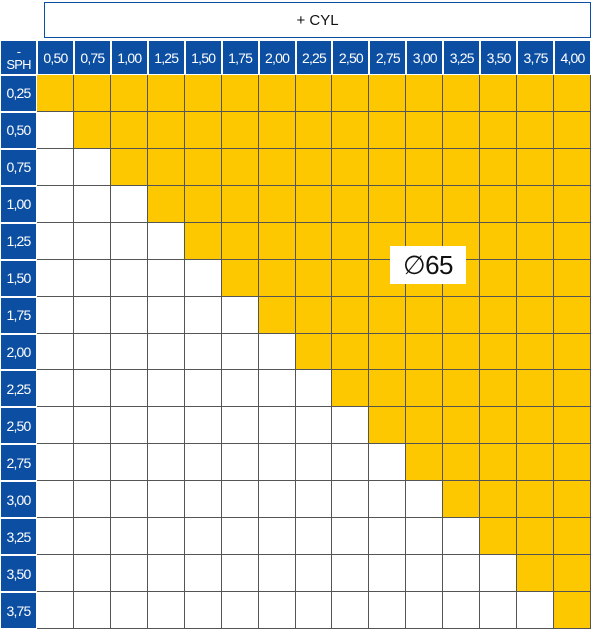  Describe the element at coordinates (240, 57) in the screenshot. I see `column-header: 1,75` at that location.